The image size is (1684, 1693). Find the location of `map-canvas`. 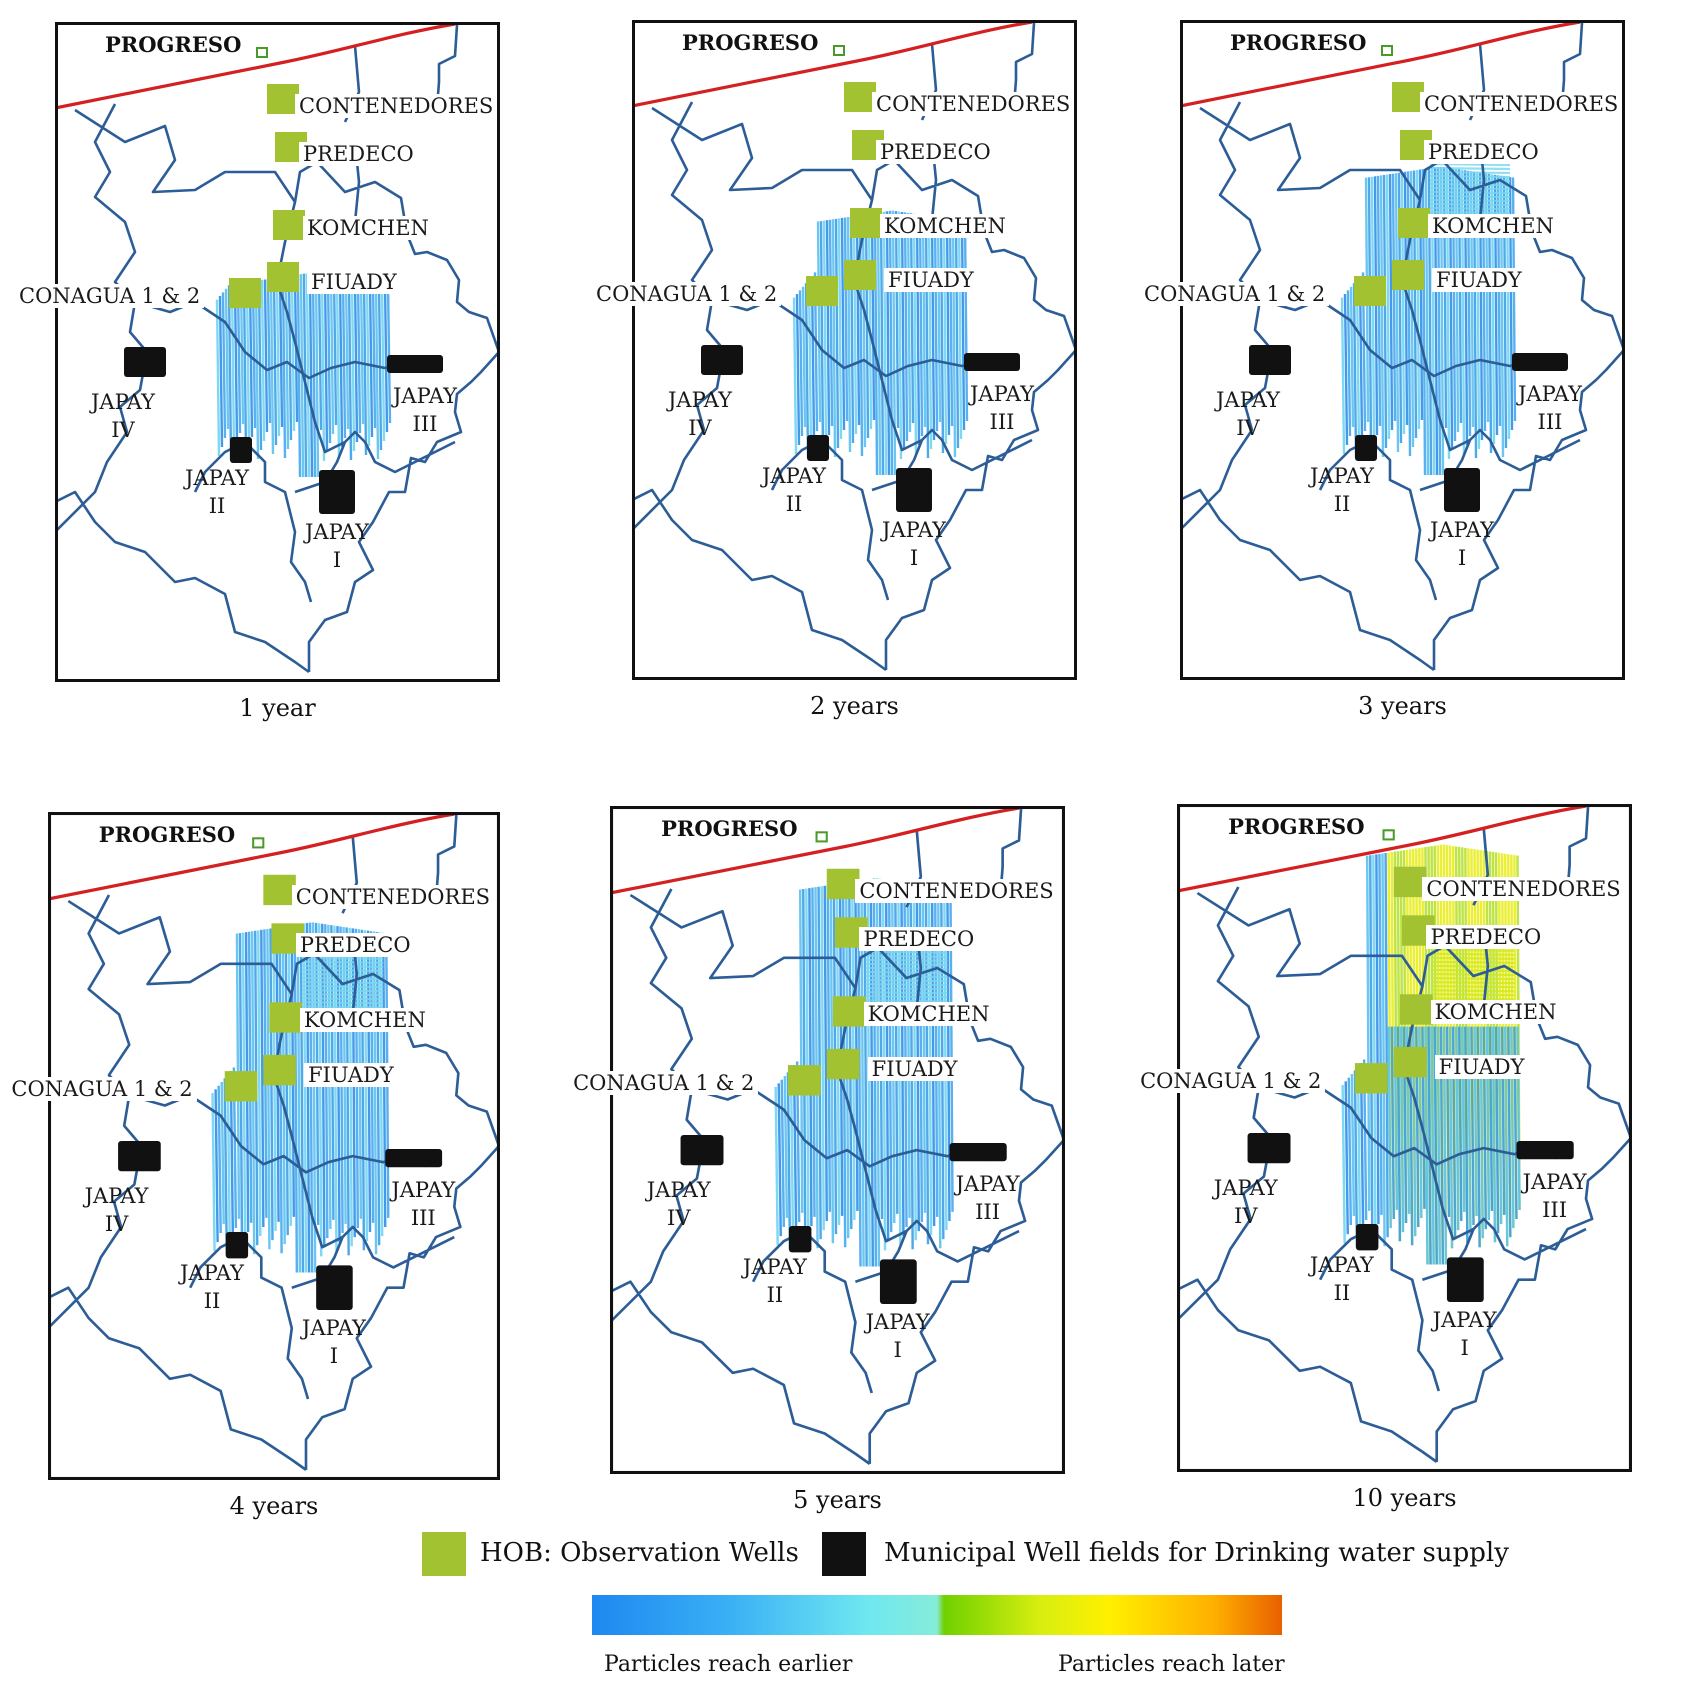

map-canvas is located at coordinates (854, 350).